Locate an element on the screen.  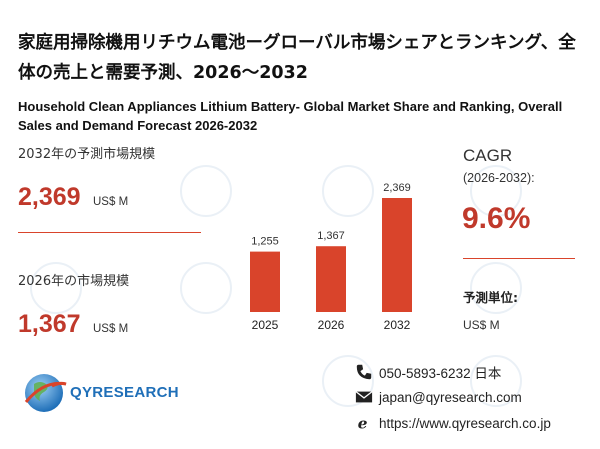
bar-value-label: 1,367 is located at coordinates (331, 236).